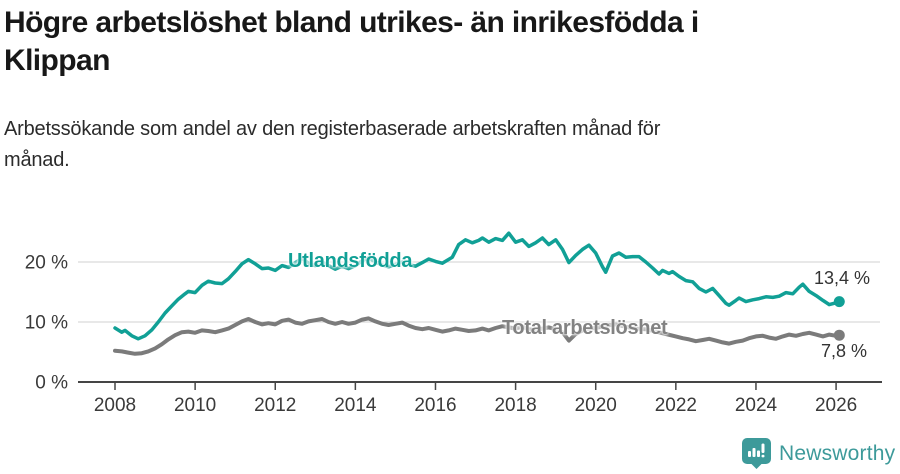 This screenshot has width=900, height=474. I want to click on x-tick-label: 2016, so click(435, 405).